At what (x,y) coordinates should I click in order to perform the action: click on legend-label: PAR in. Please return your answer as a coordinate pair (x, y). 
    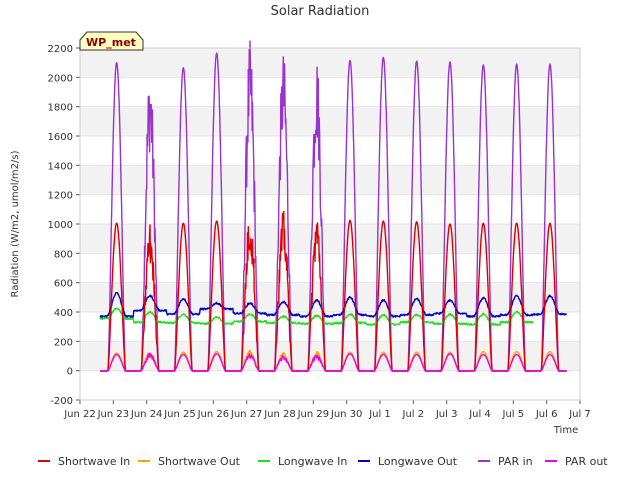
    Looking at the image, I should click on (515, 461).